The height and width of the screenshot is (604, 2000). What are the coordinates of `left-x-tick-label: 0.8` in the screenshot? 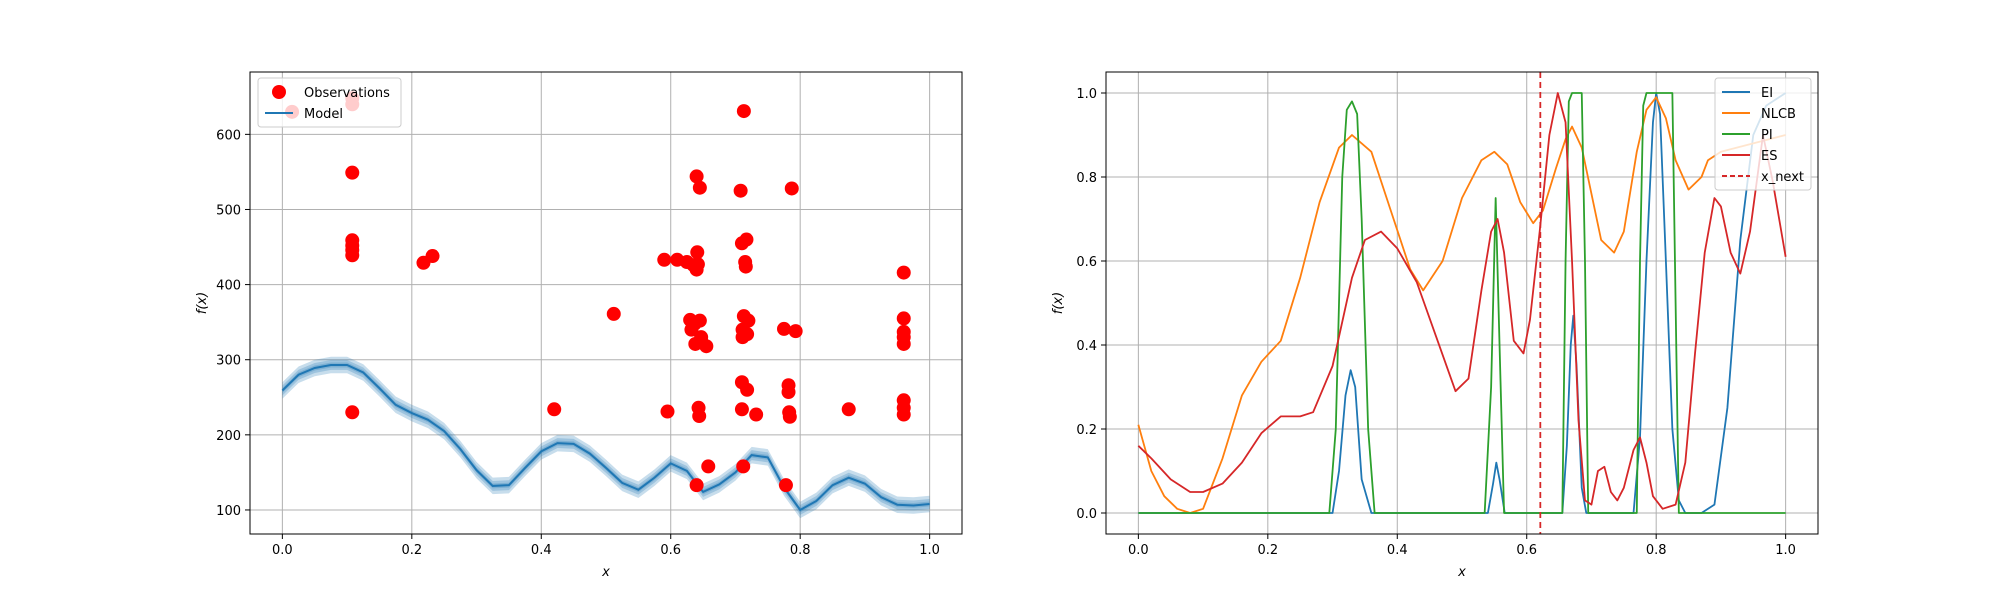 It's located at (800, 550).